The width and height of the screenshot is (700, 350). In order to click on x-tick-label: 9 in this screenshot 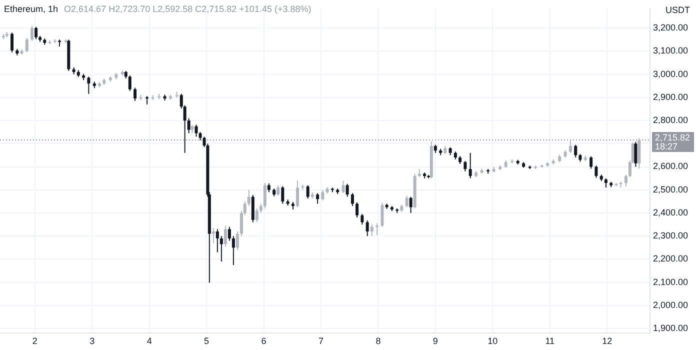, I will do `click(435, 341)`.